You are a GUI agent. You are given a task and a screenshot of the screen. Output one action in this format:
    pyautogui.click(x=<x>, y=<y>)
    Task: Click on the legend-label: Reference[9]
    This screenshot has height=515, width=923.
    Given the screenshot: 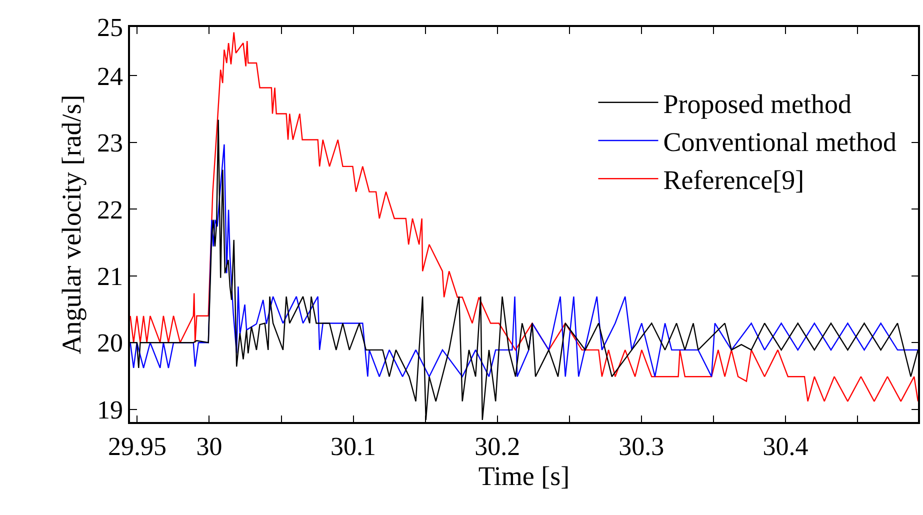 What is the action you would take?
    pyautogui.click(x=733, y=180)
    